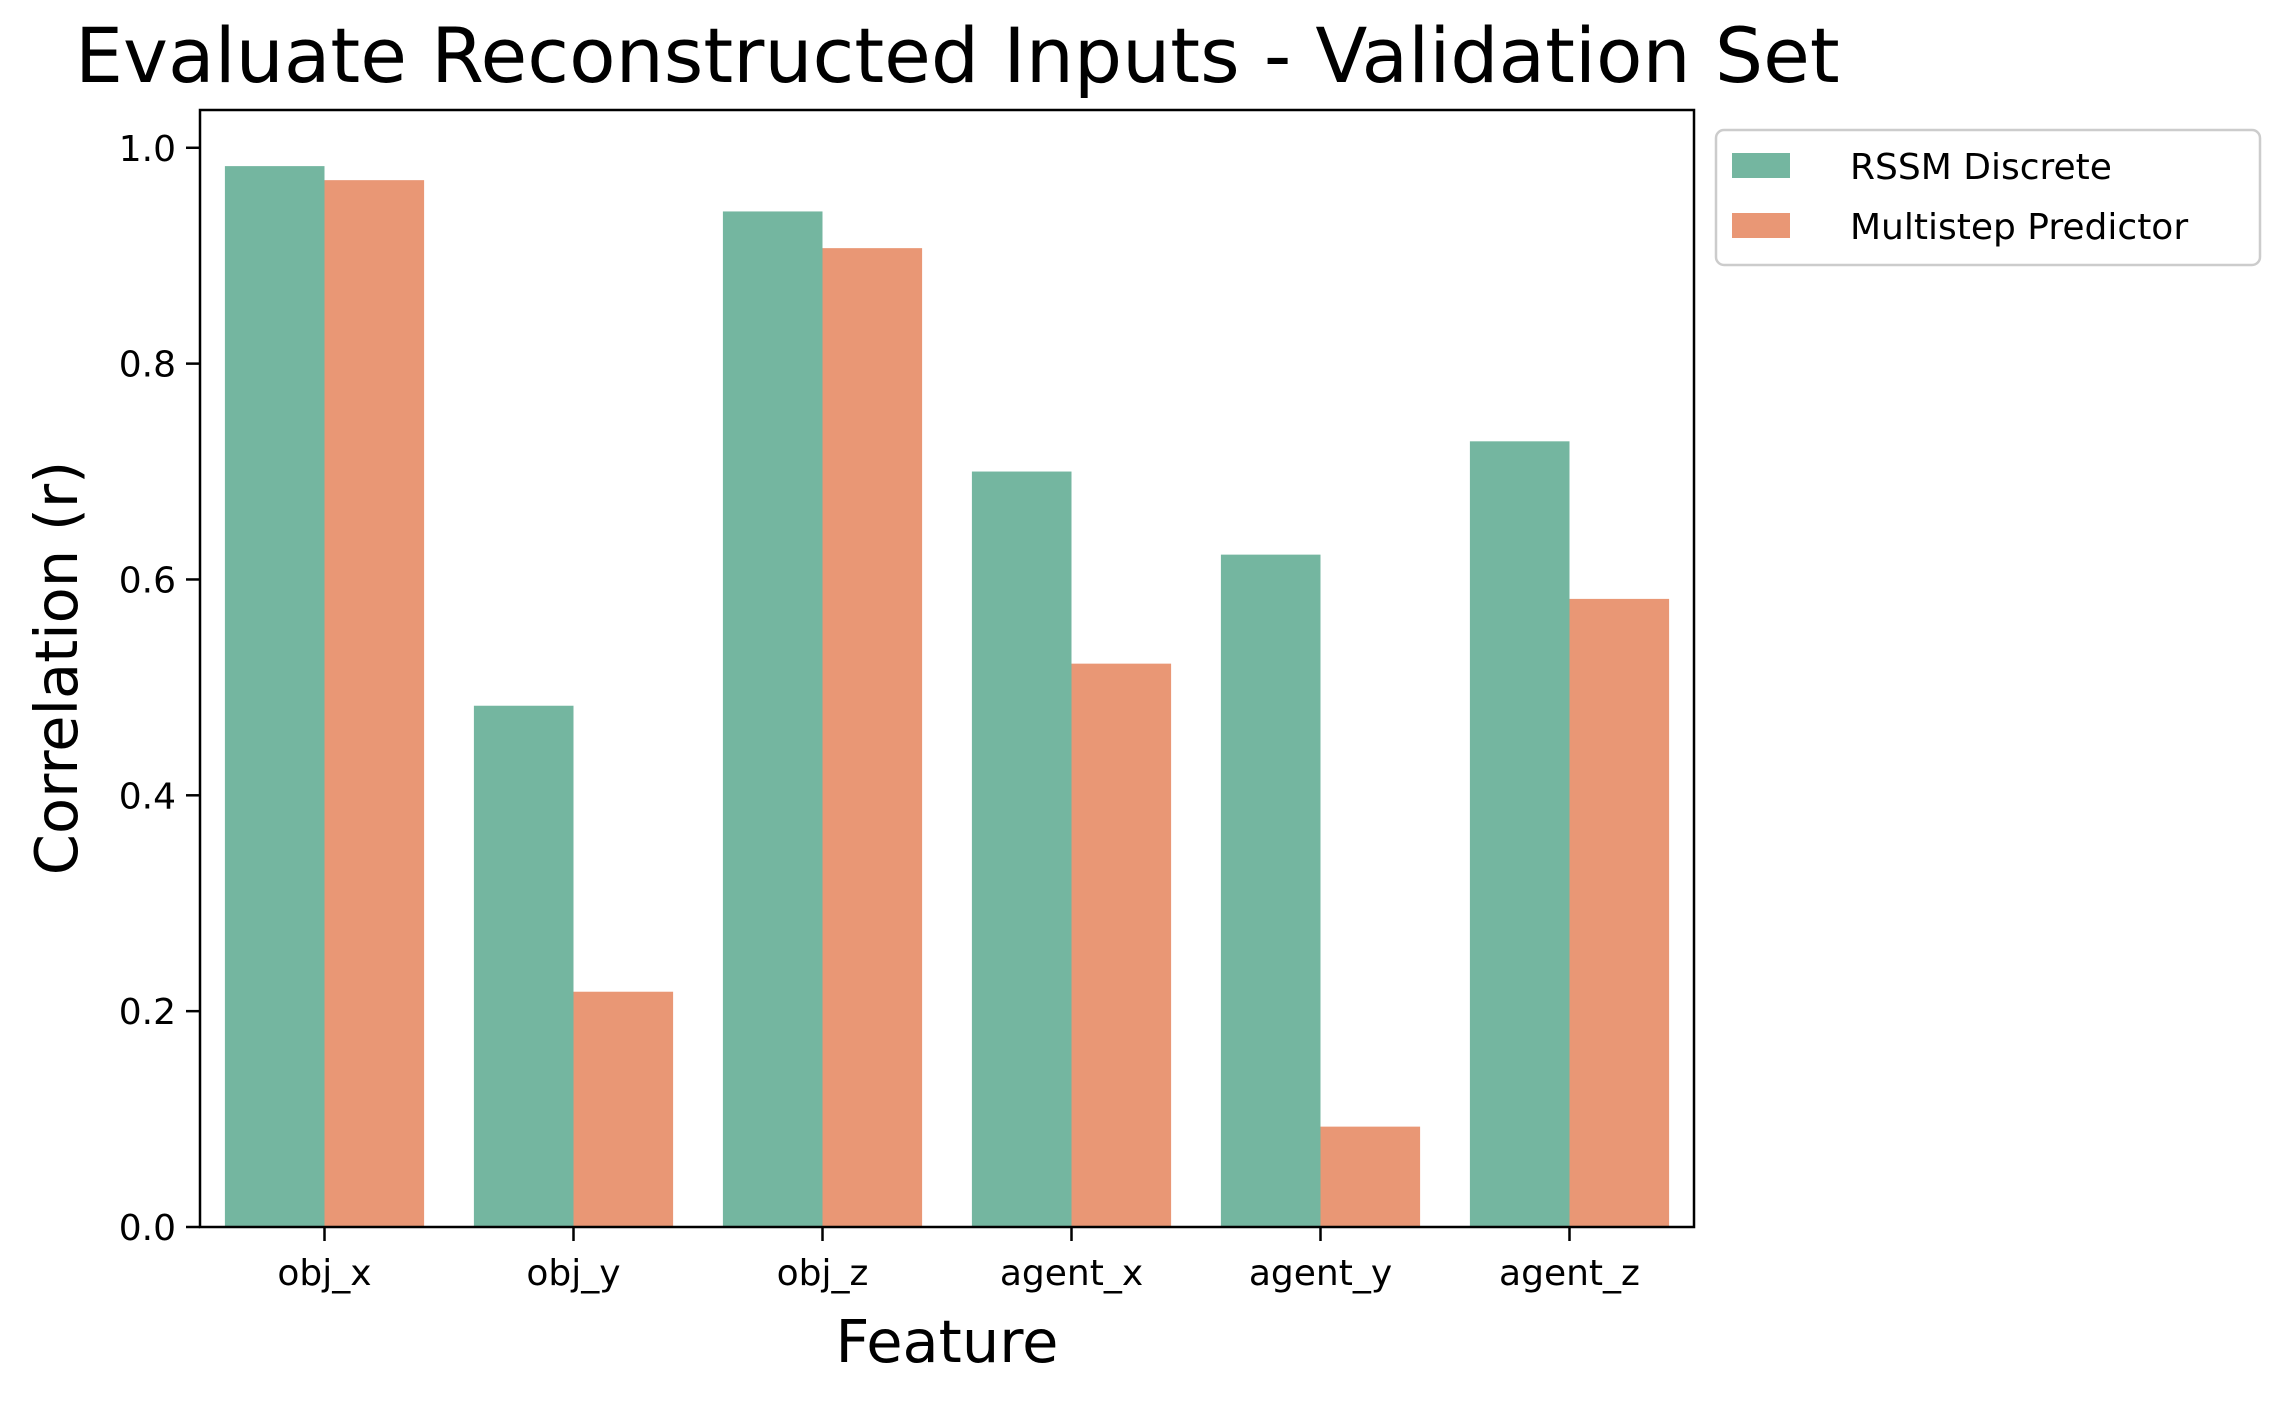  What do you see at coordinates (147, 365) in the screenshot?
I see `y-tick-label: 0.8` at bounding box center [147, 365].